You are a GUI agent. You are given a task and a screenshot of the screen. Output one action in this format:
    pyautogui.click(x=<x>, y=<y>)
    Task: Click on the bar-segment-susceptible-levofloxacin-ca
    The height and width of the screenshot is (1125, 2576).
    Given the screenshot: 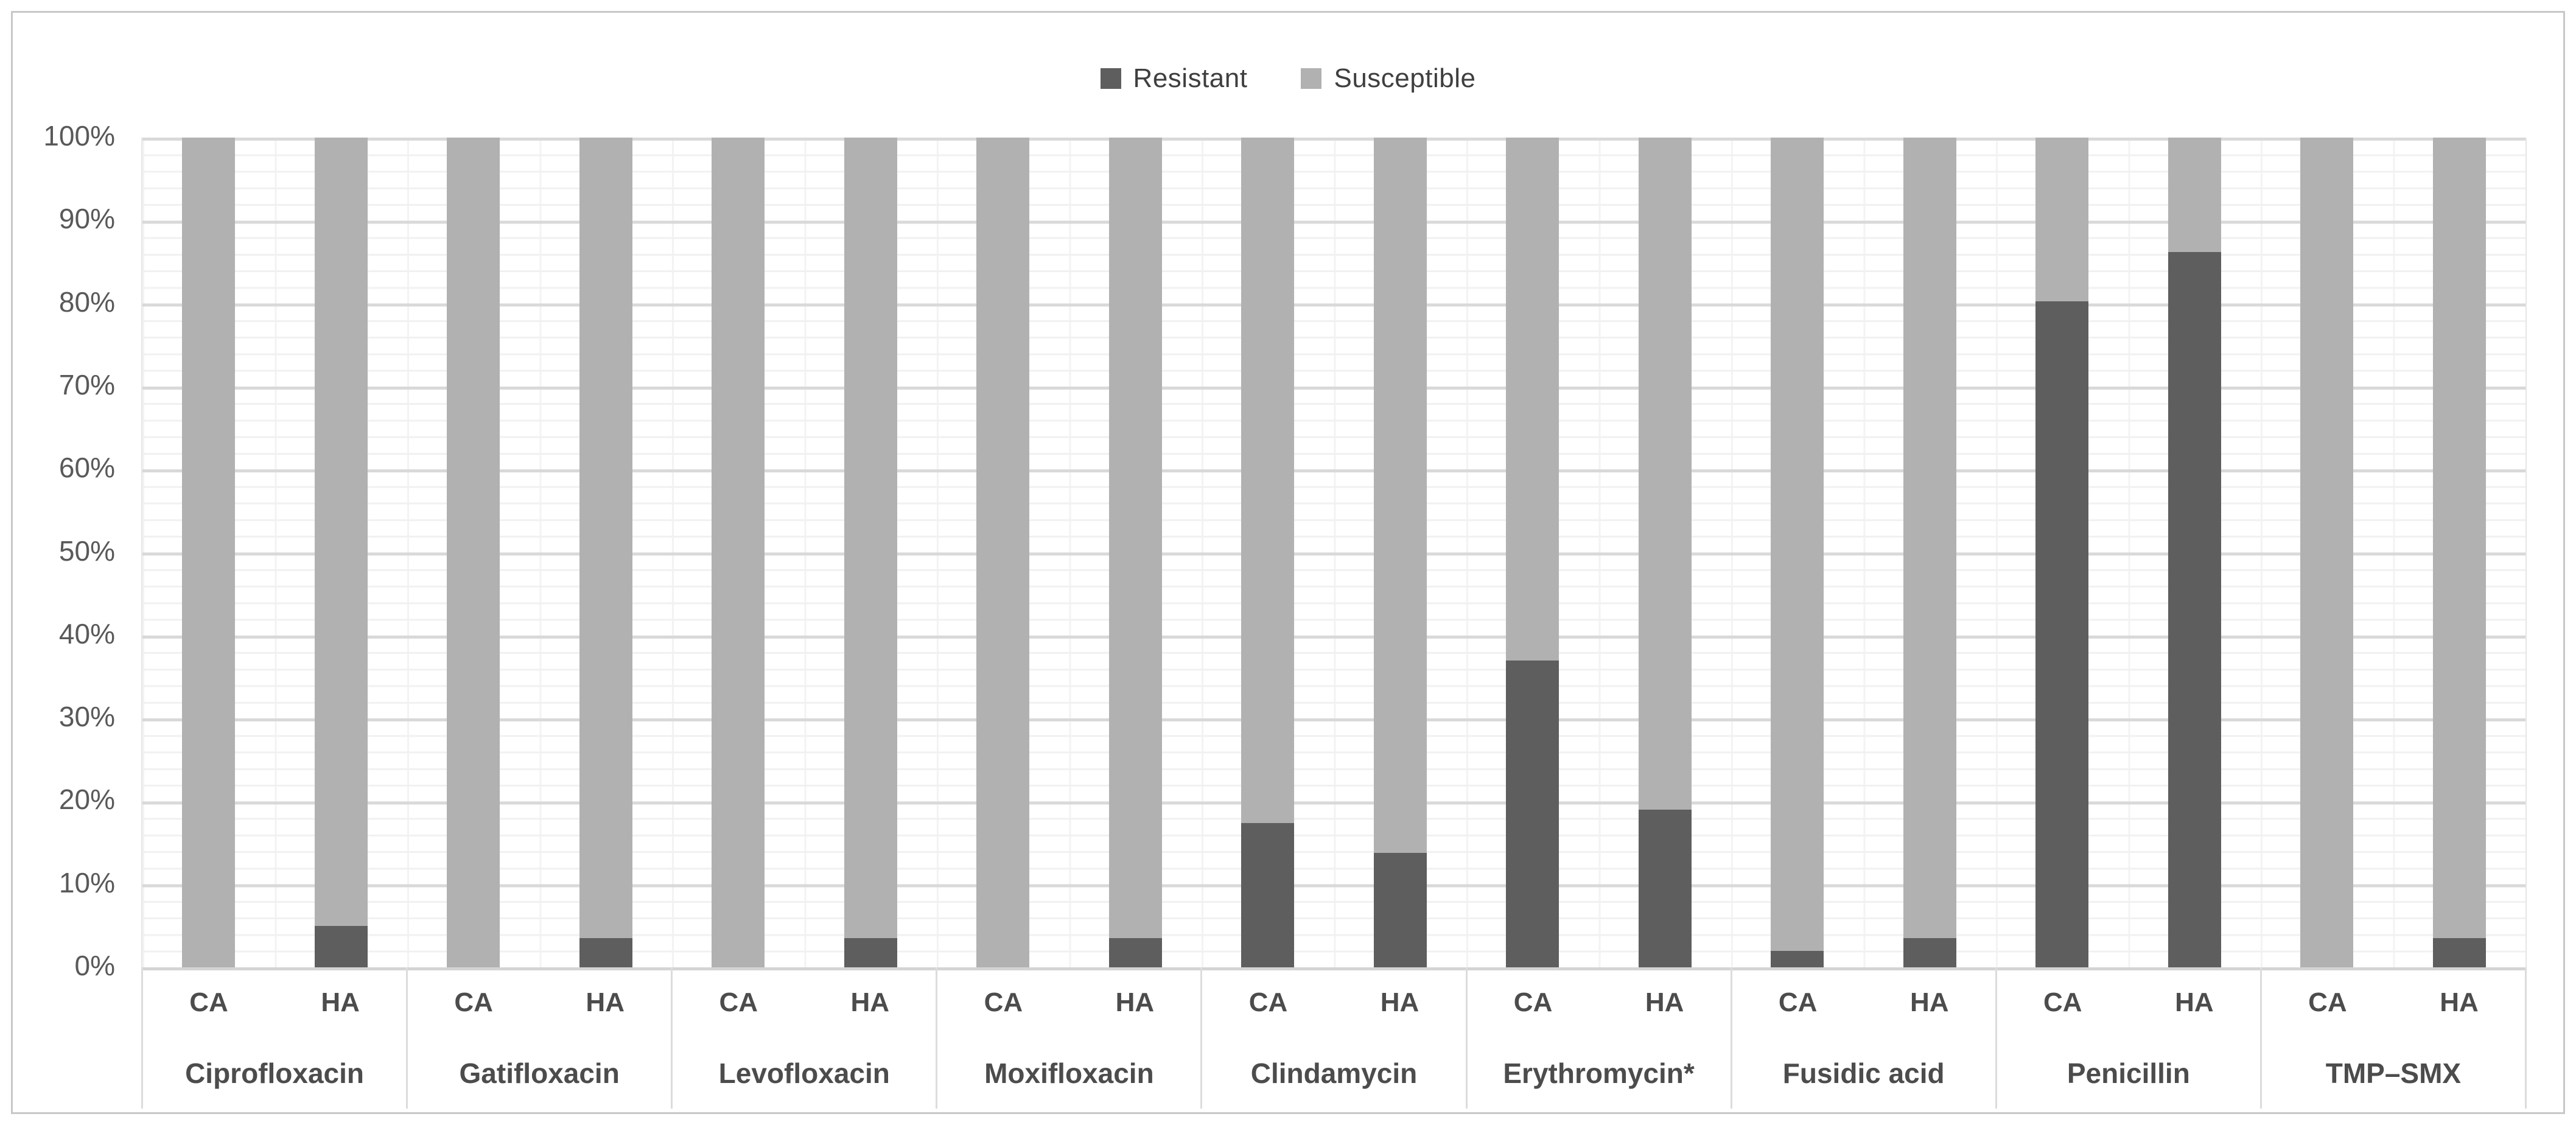 What is the action you would take?
    pyautogui.click(x=738, y=552)
    